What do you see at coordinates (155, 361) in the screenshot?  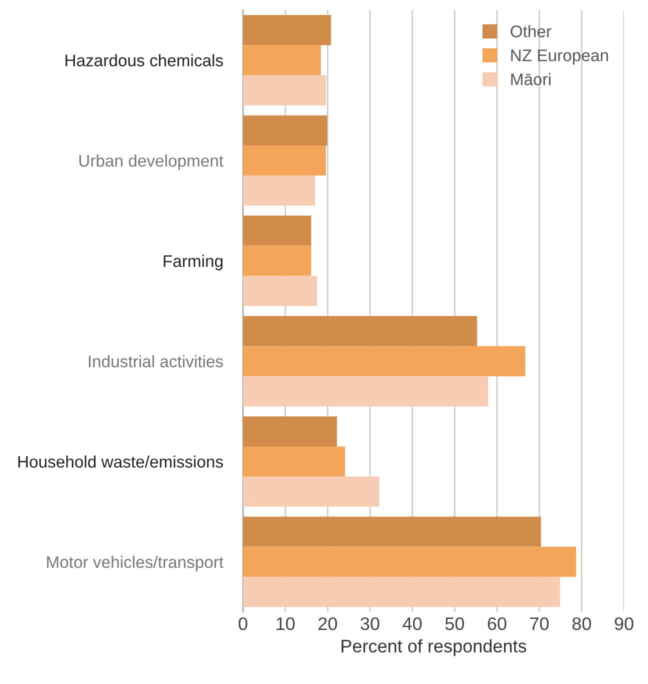 I see `y-tick-label: Industrial activities` at bounding box center [155, 361].